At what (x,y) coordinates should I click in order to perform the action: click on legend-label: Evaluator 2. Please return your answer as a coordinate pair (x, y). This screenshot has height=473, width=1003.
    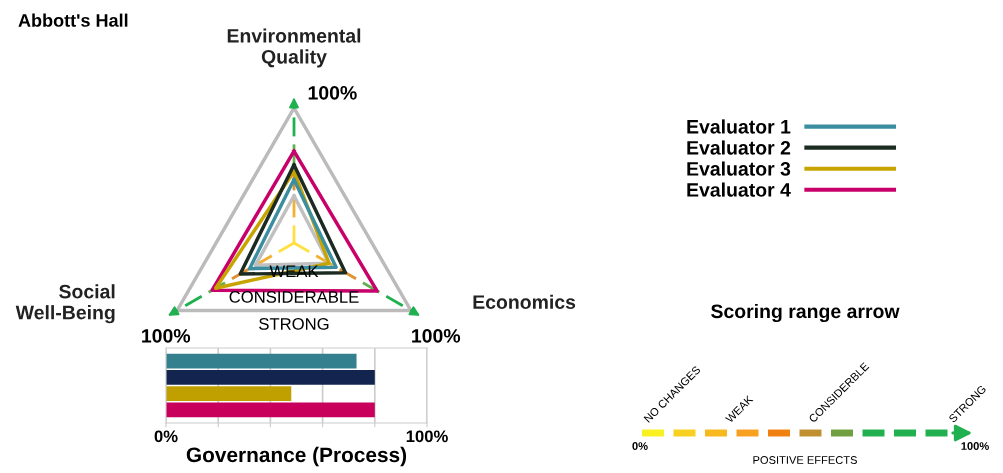
    Looking at the image, I should click on (739, 147).